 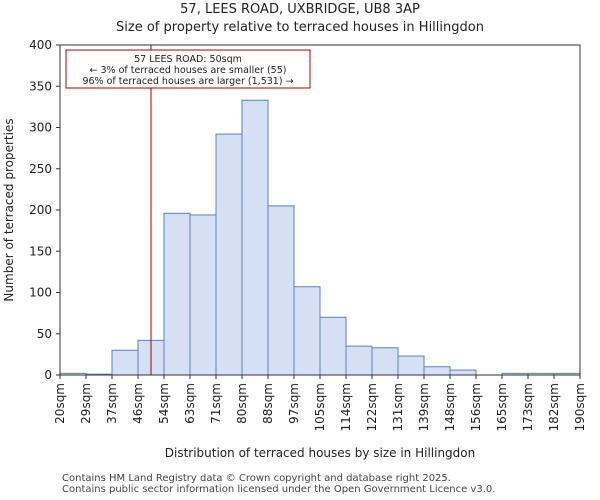 What do you see at coordinates (554, 407) in the screenshot?
I see `x-tick-label: 182sqm` at bounding box center [554, 407].